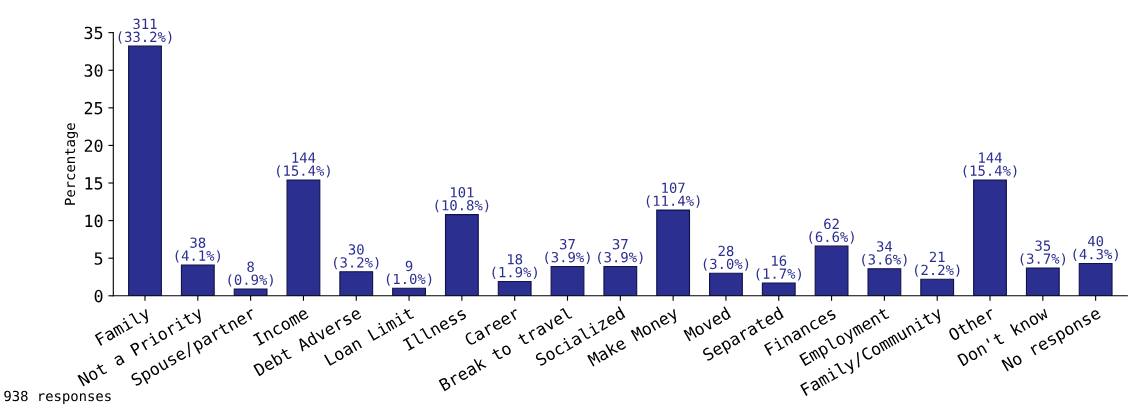  Describe the element at coordinates (94, 221) in the screenshot. I see `y-tick-label: 10` at that location.